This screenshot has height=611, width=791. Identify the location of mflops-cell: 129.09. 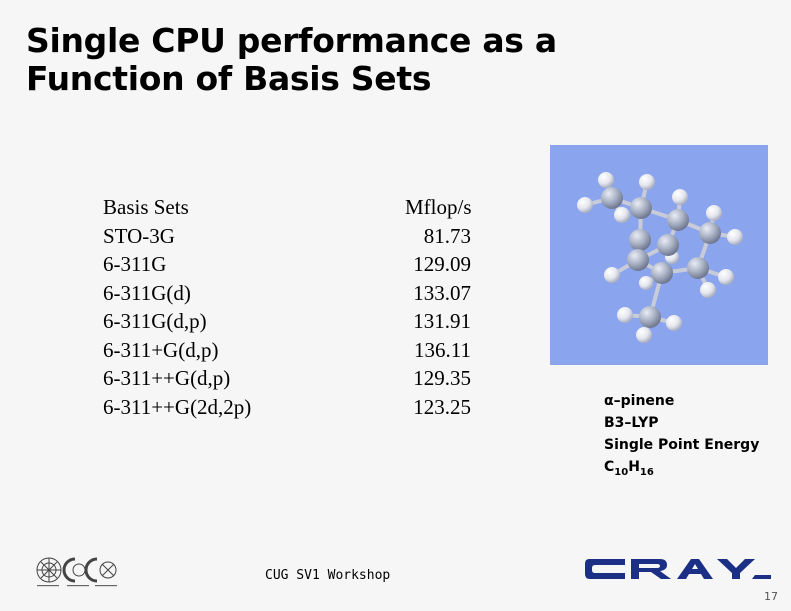
(442, 264).